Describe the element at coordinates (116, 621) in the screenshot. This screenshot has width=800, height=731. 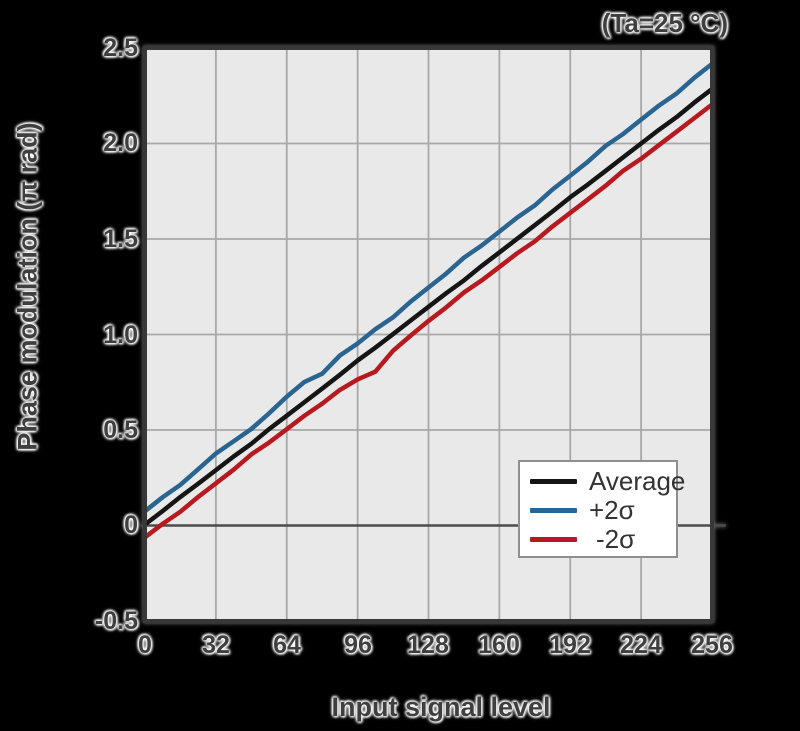
I see `y-tick-label-neg-0-5: -0.5` at that location.